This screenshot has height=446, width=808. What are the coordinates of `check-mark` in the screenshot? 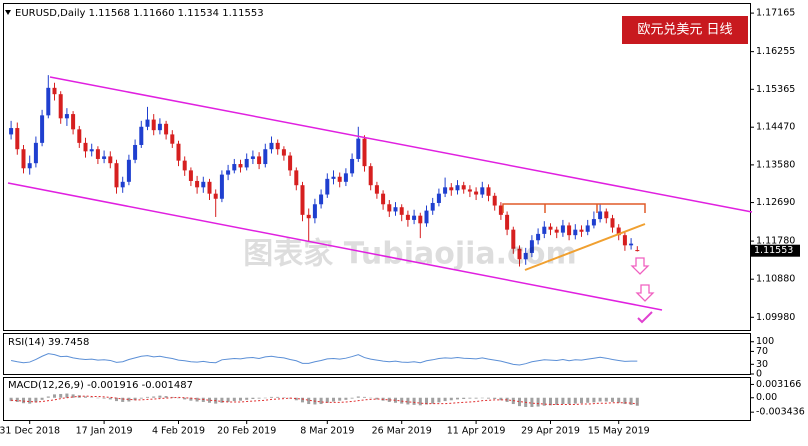 It's located at (645, 317).